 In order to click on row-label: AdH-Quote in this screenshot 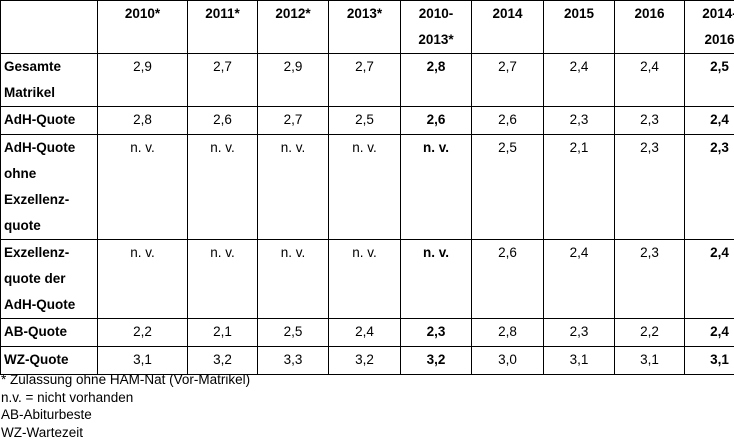, I will do `click(49, 120)`.